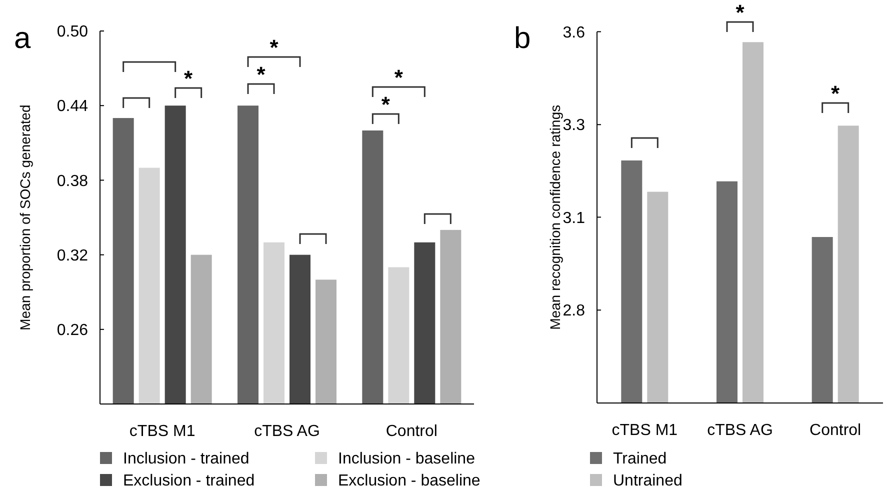 Image resolution: width=890 pixels, height=490 pixels. Describe the element at coordinates (72, 107) in the screenshot. I see `y-tick-label: 0.44` at that location.